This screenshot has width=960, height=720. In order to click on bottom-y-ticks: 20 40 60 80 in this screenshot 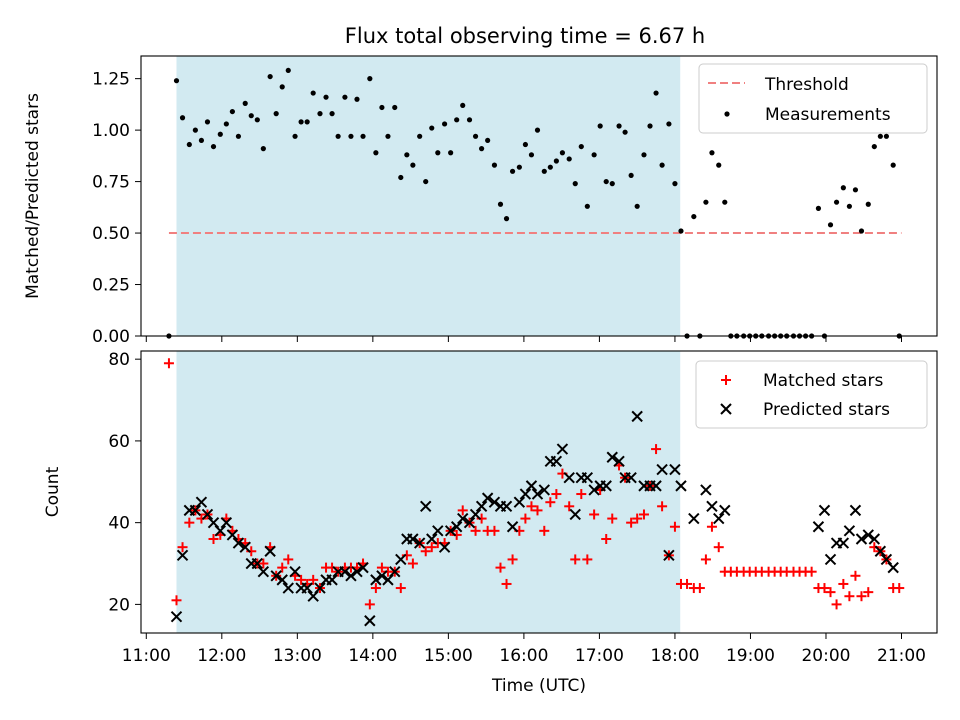, I will do `click(124, 482)`.